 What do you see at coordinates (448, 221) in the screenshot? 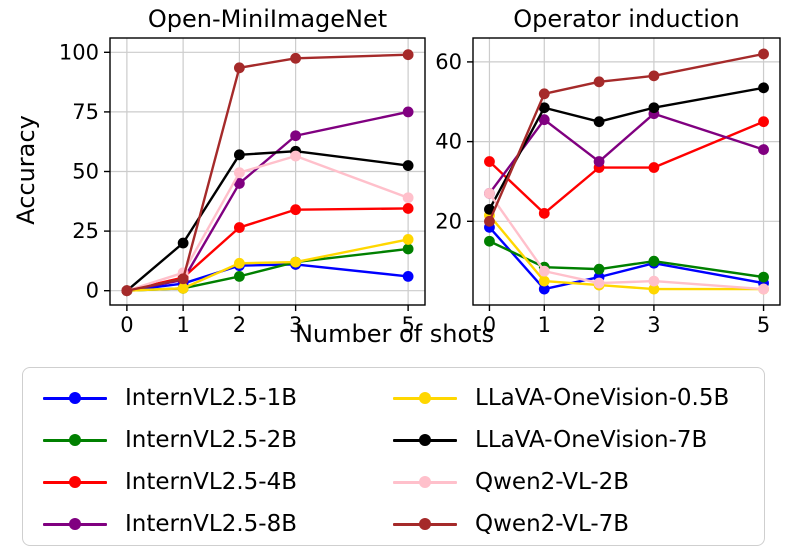
I see `y-tick-label: 20` at bounding box center [448, 221].